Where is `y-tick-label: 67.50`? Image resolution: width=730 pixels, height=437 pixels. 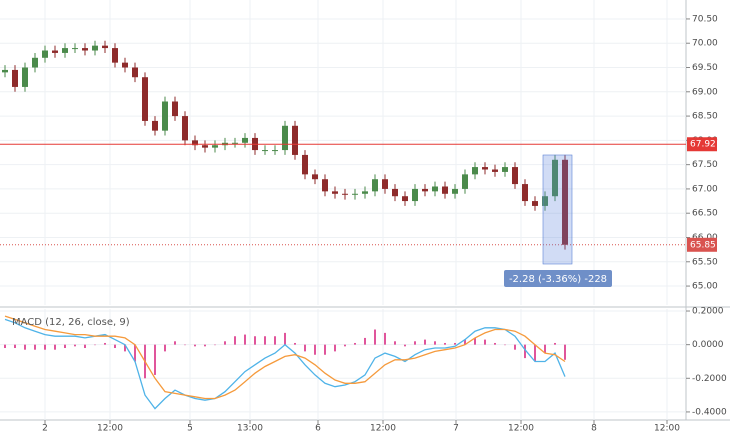
y-tick-label: 67.50 is located at coordinates (705, 165).